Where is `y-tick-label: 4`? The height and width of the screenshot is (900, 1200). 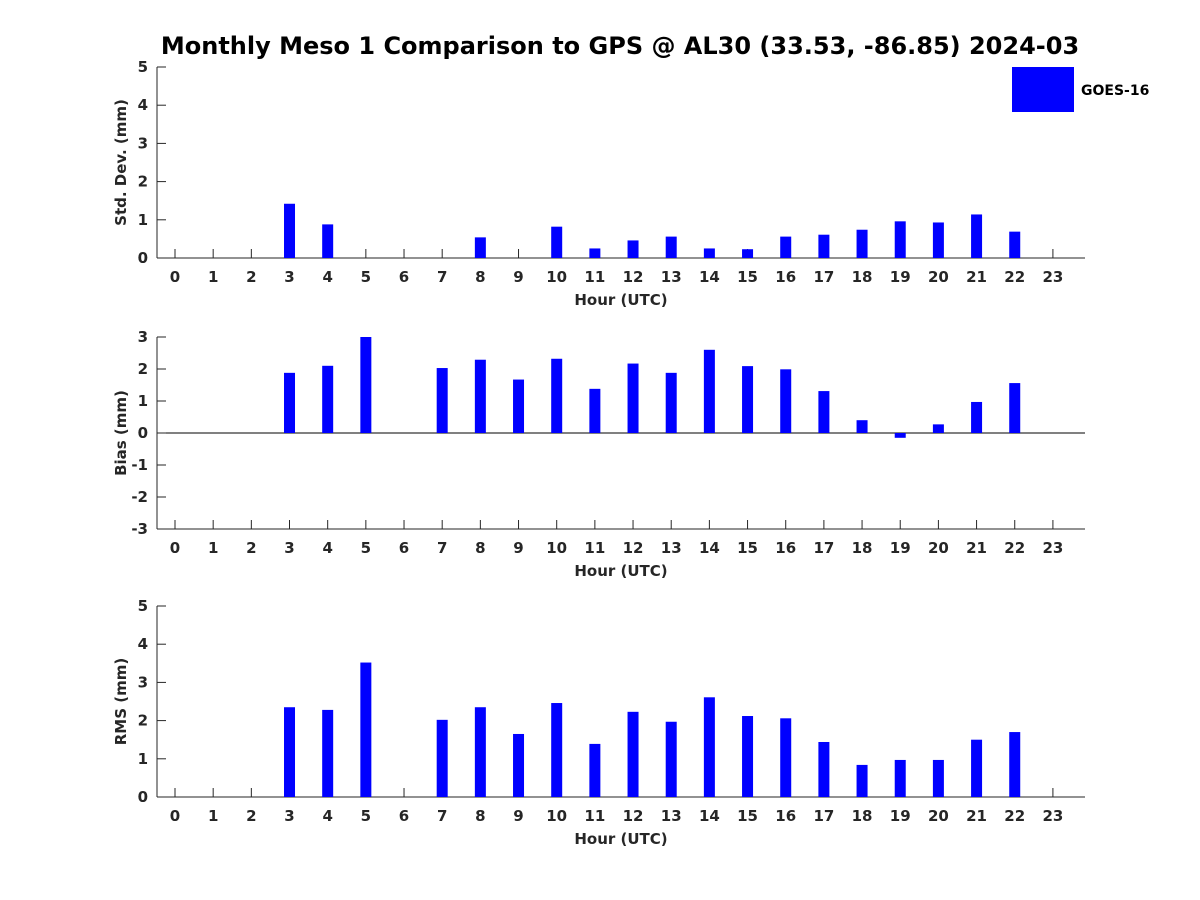 y-tick-label: 4 is located at coordinates (143, 105).